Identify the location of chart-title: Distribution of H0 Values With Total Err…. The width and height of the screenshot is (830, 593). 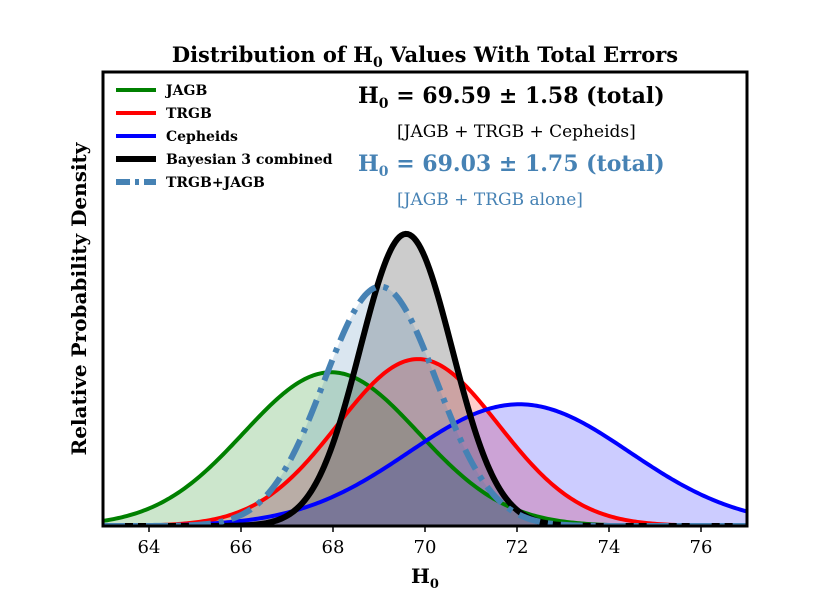
(425, 56).